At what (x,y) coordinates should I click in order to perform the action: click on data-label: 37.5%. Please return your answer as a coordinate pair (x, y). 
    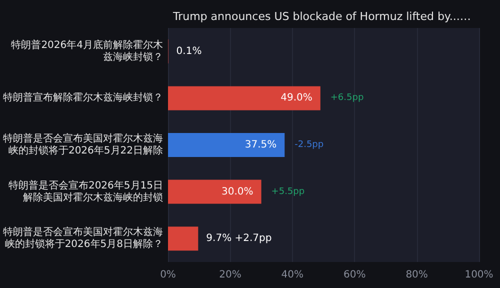
    Looking at the image, I should click on (260, 145).